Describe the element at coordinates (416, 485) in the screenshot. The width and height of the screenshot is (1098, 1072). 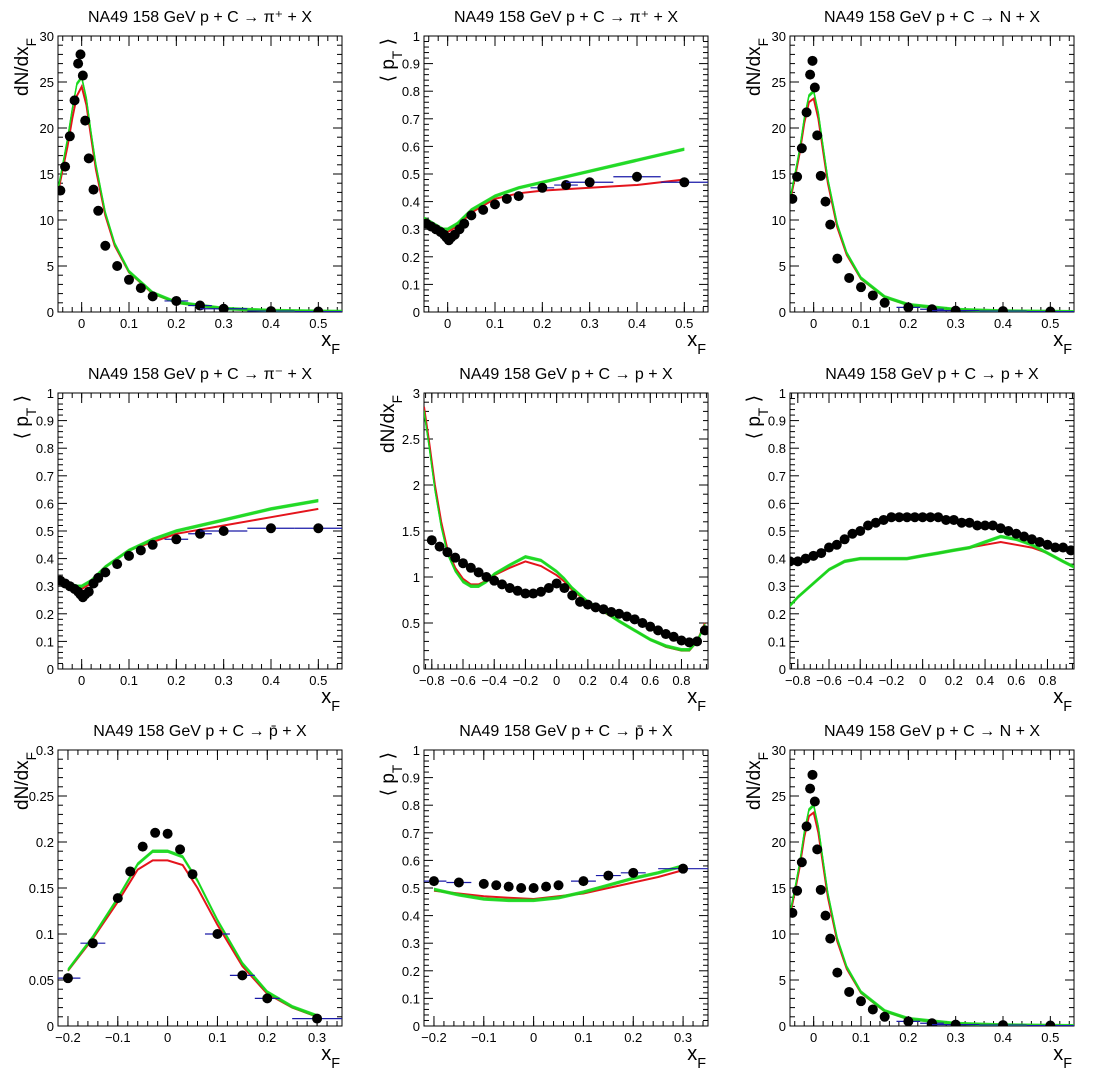
I see `y-tick-label: 2` at that location.